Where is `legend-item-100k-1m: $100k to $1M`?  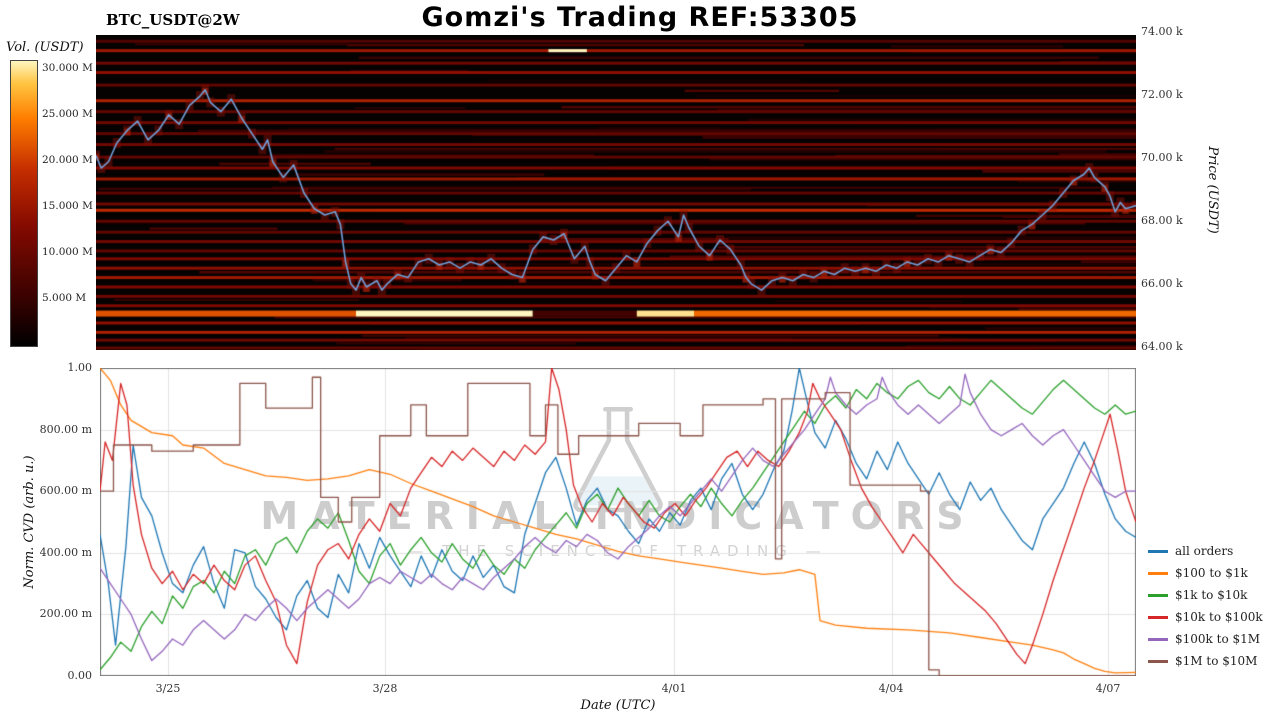 legend-item-100k-1m: $100k to $1M is located at coordinates (1213, 639).